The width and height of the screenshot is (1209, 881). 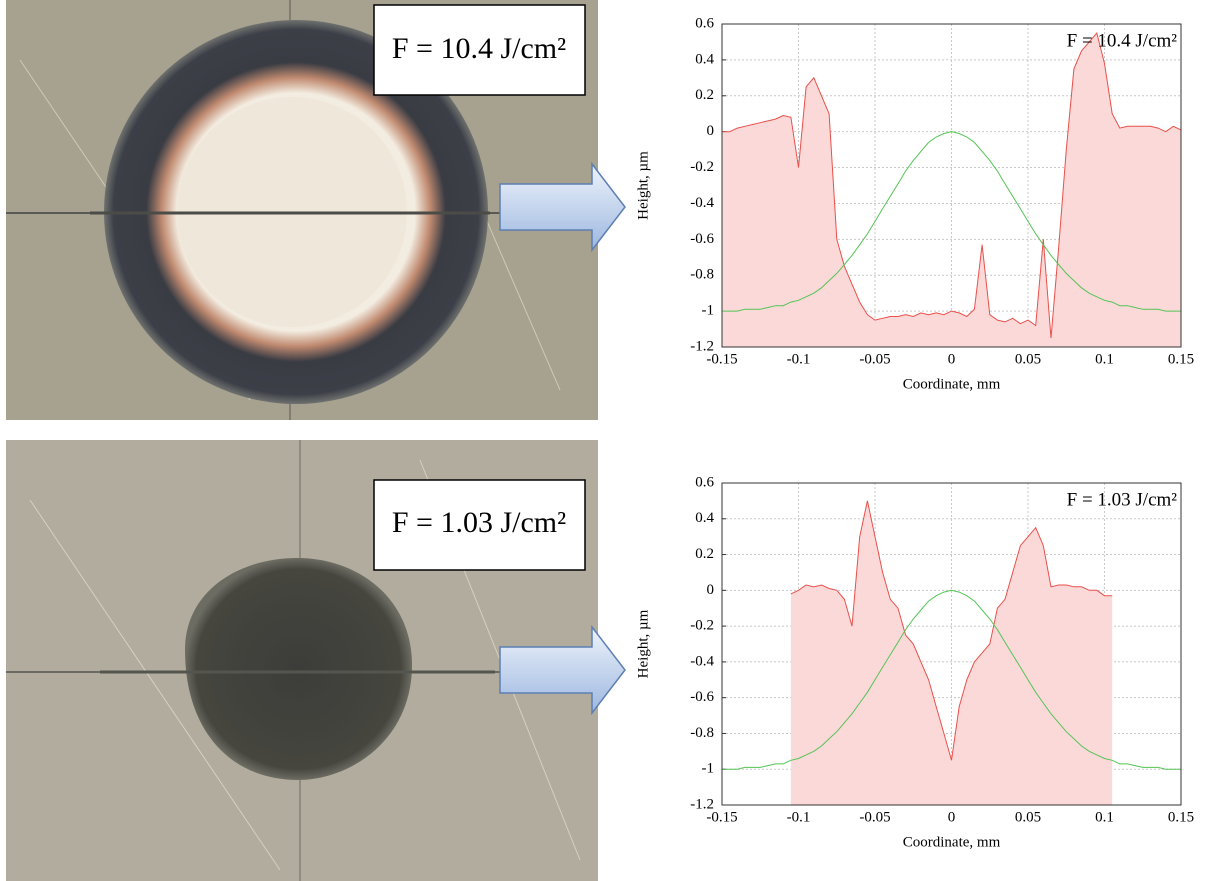 What do you see at coordinates (479, 48) in the screenshot?
I see `photo-label: F = 10.4 J/cm²` at bounding box center [479, 48].